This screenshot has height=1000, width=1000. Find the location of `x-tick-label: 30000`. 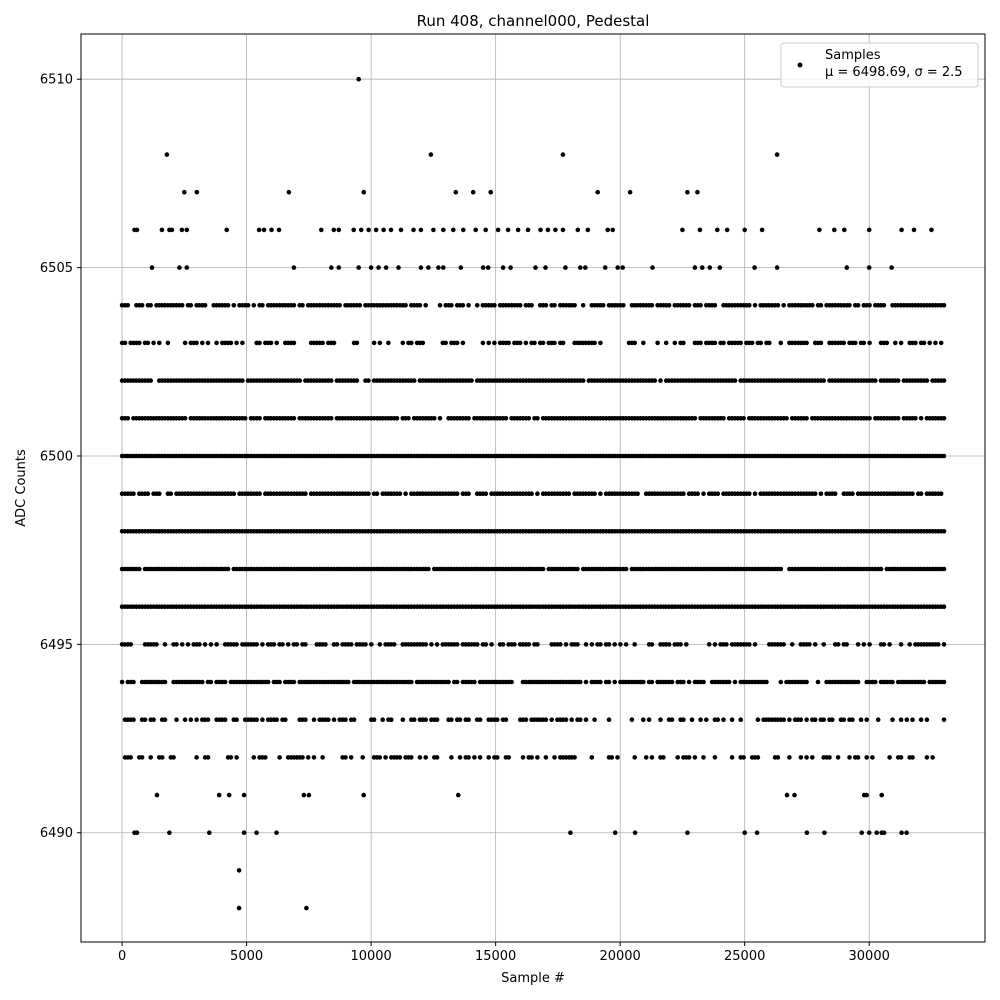

x-tick-label: 30000 is located at coordinates (869, 956).